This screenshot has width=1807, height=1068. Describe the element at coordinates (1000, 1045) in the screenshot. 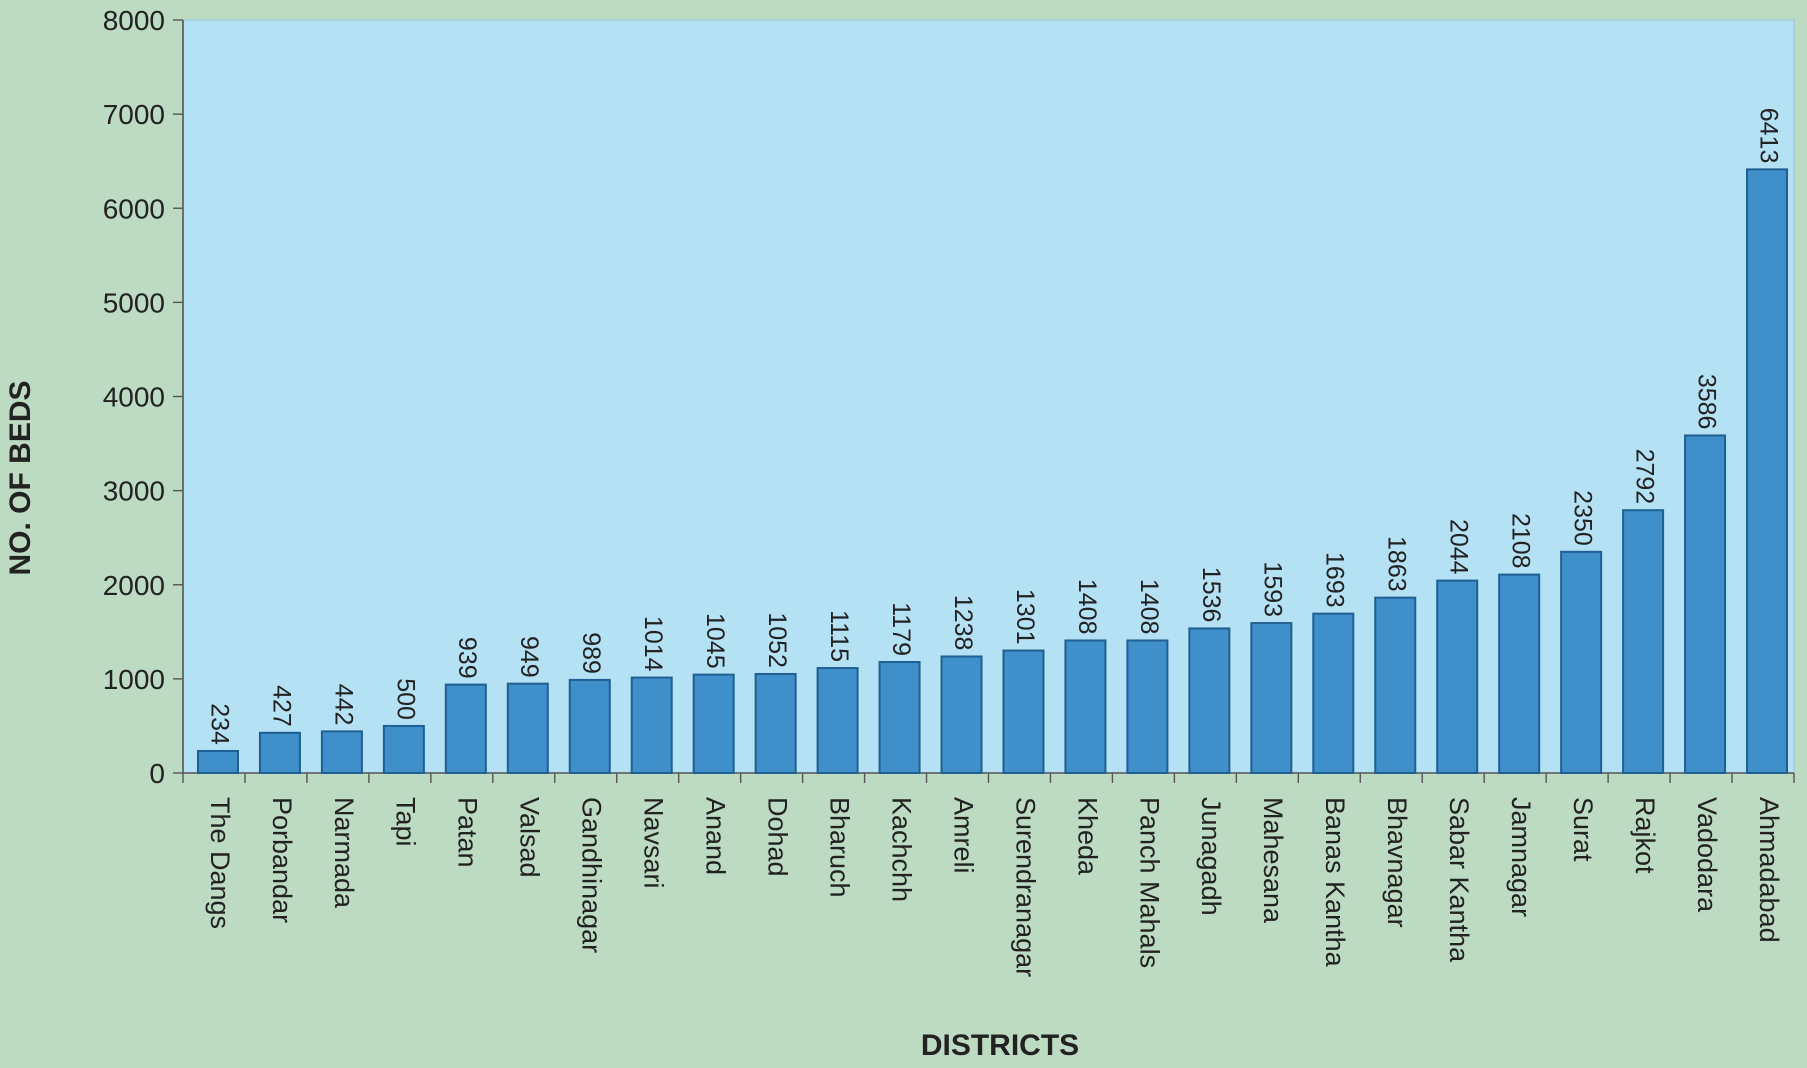

I see `x-axis-title: DISTRICTS` at that location.